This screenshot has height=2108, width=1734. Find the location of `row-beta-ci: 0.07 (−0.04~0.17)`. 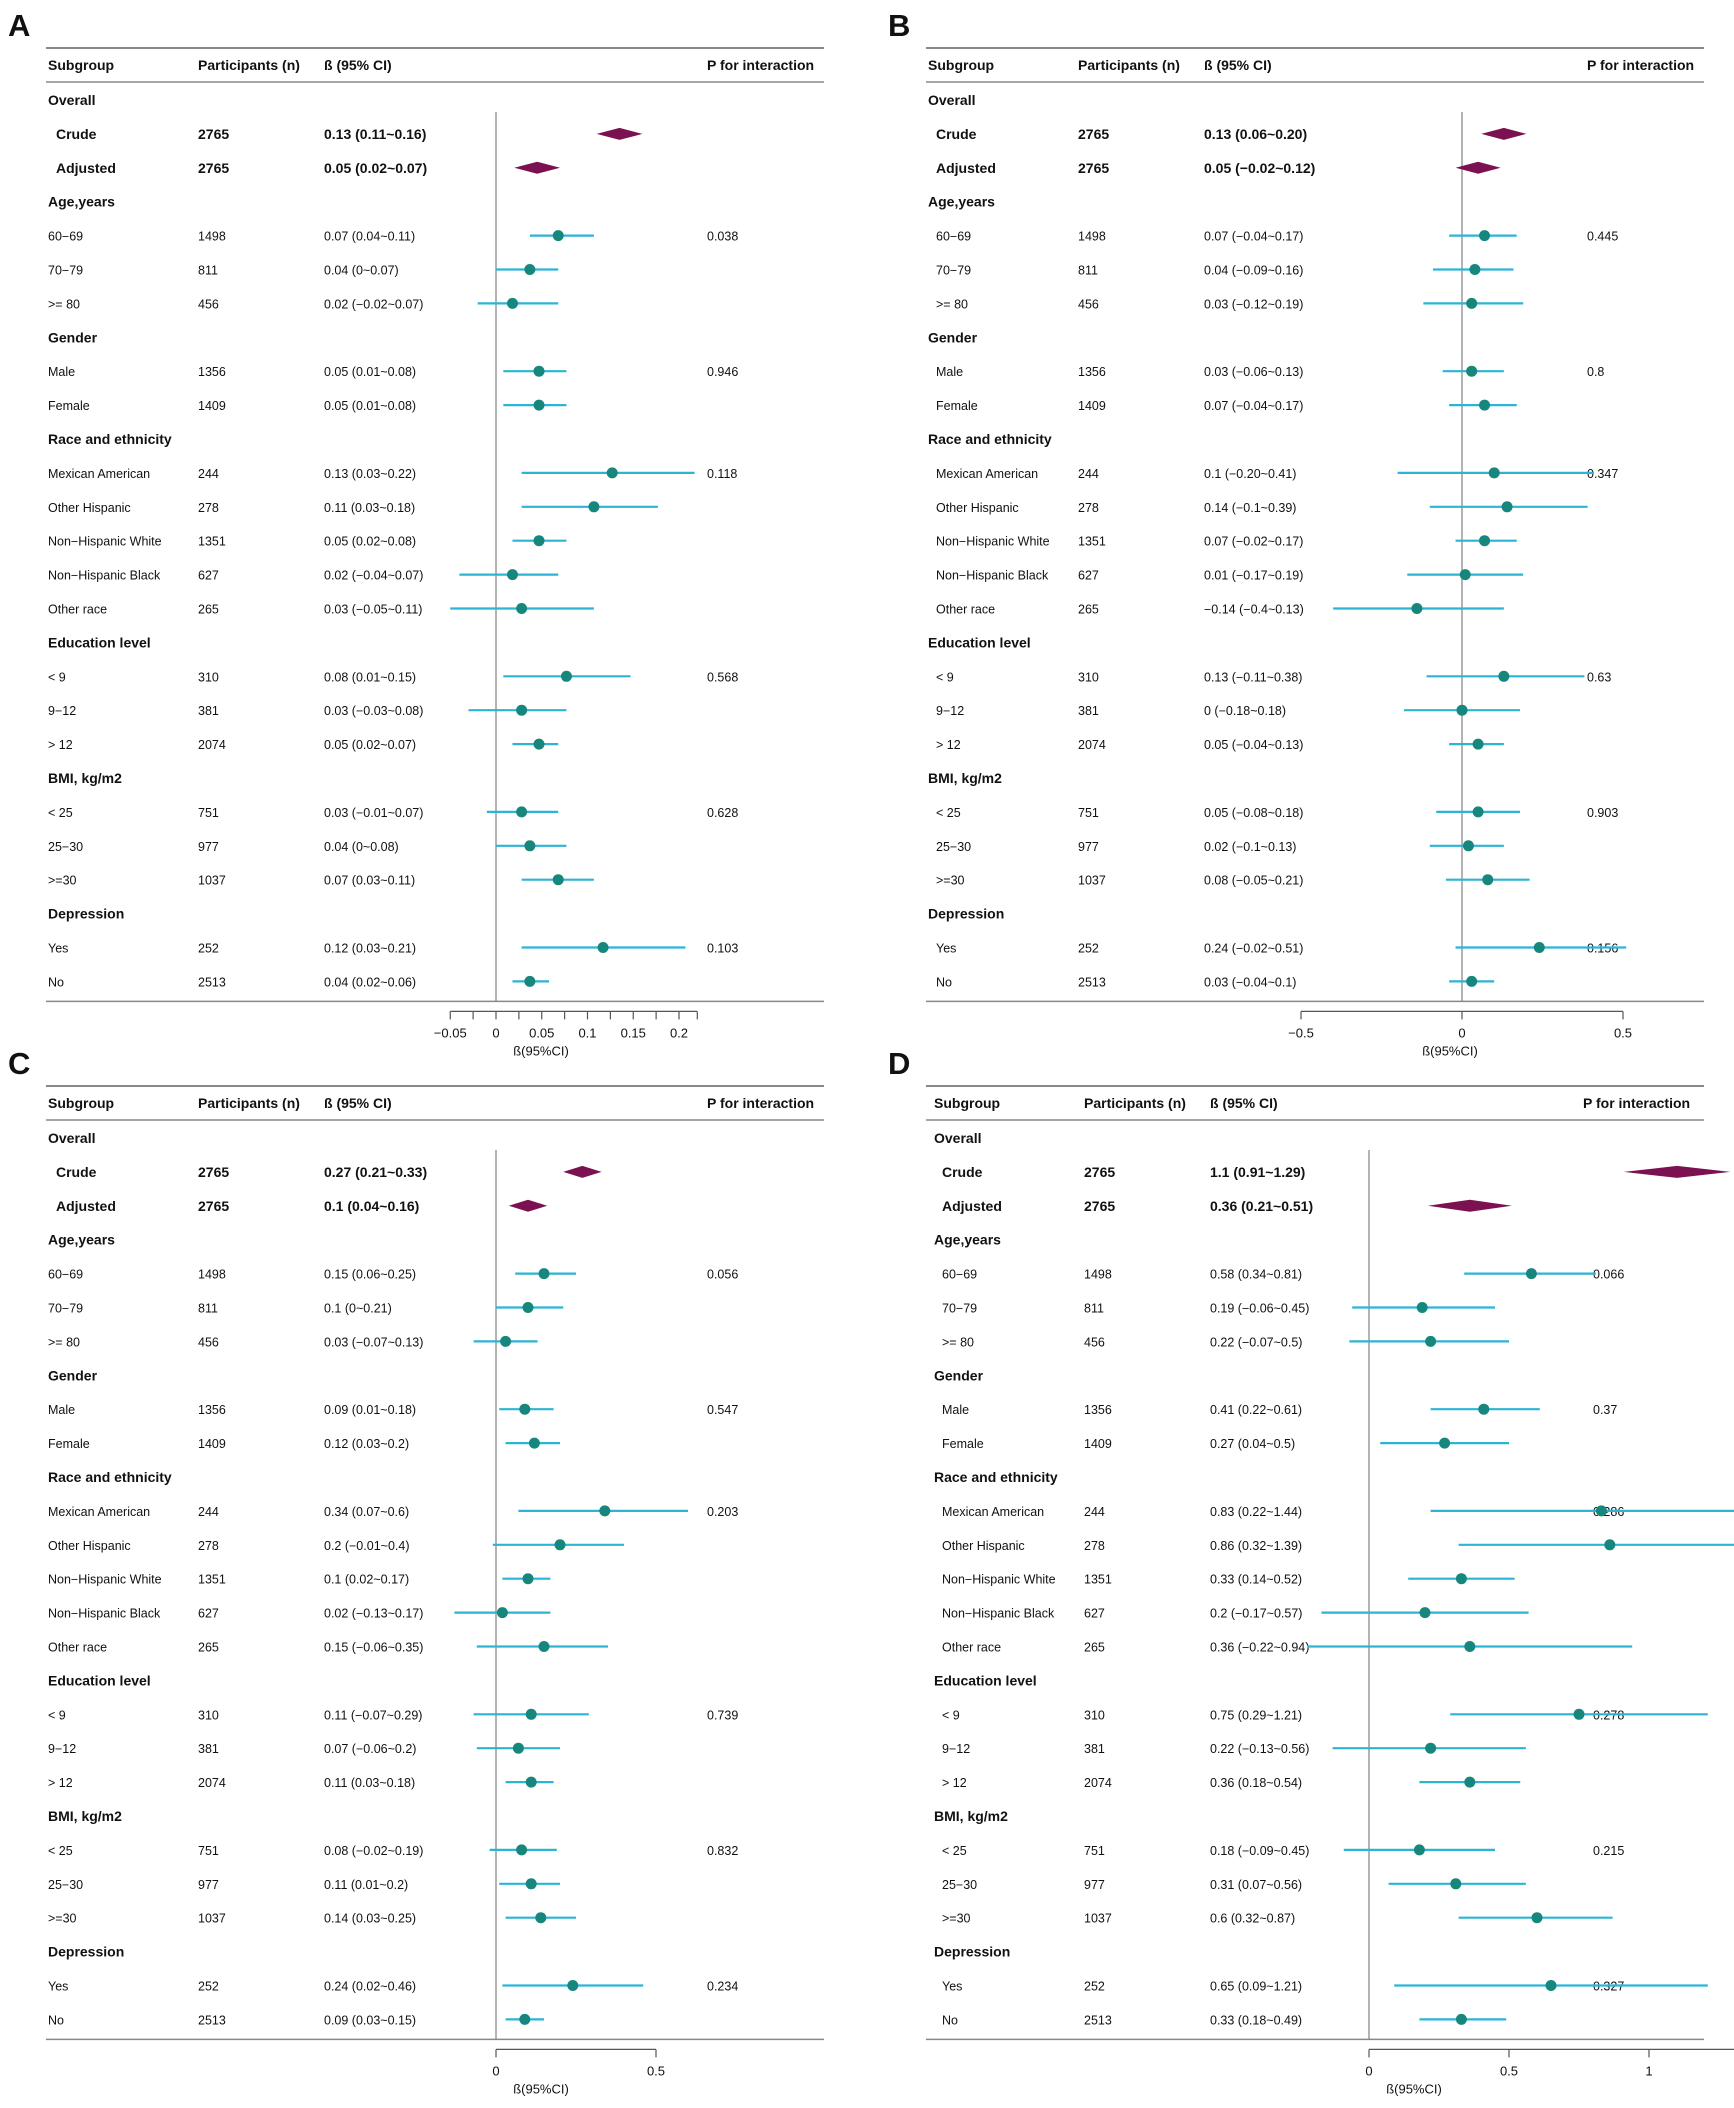

row-beta-ci: 0.07 (−0.04~0.17) is located at coordinates (1253, 406).